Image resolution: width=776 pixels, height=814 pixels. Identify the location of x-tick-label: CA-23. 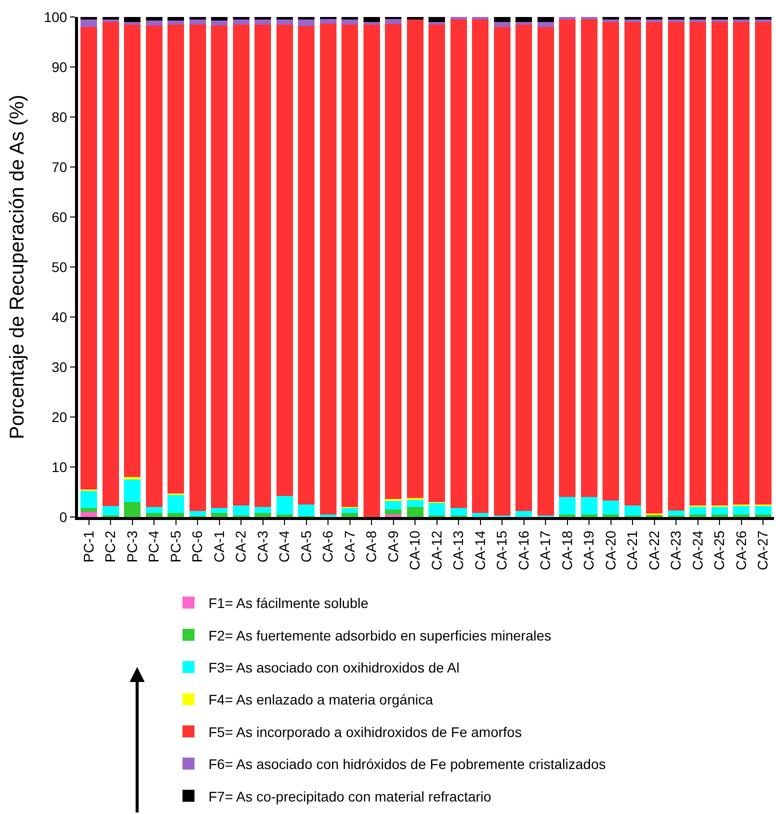
(676, 550).